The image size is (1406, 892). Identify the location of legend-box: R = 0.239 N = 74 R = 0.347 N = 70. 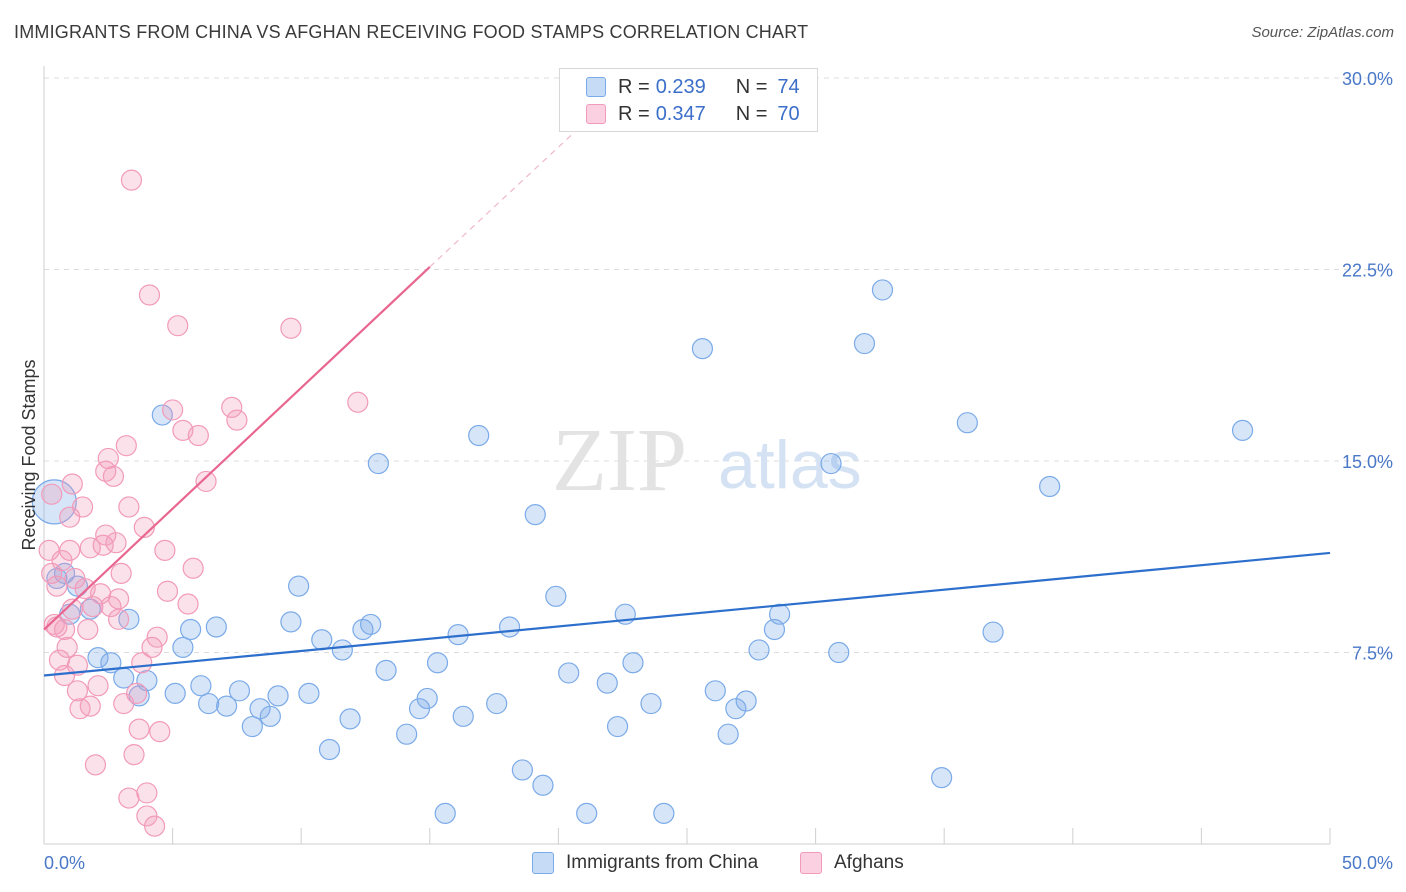
(688, 100).